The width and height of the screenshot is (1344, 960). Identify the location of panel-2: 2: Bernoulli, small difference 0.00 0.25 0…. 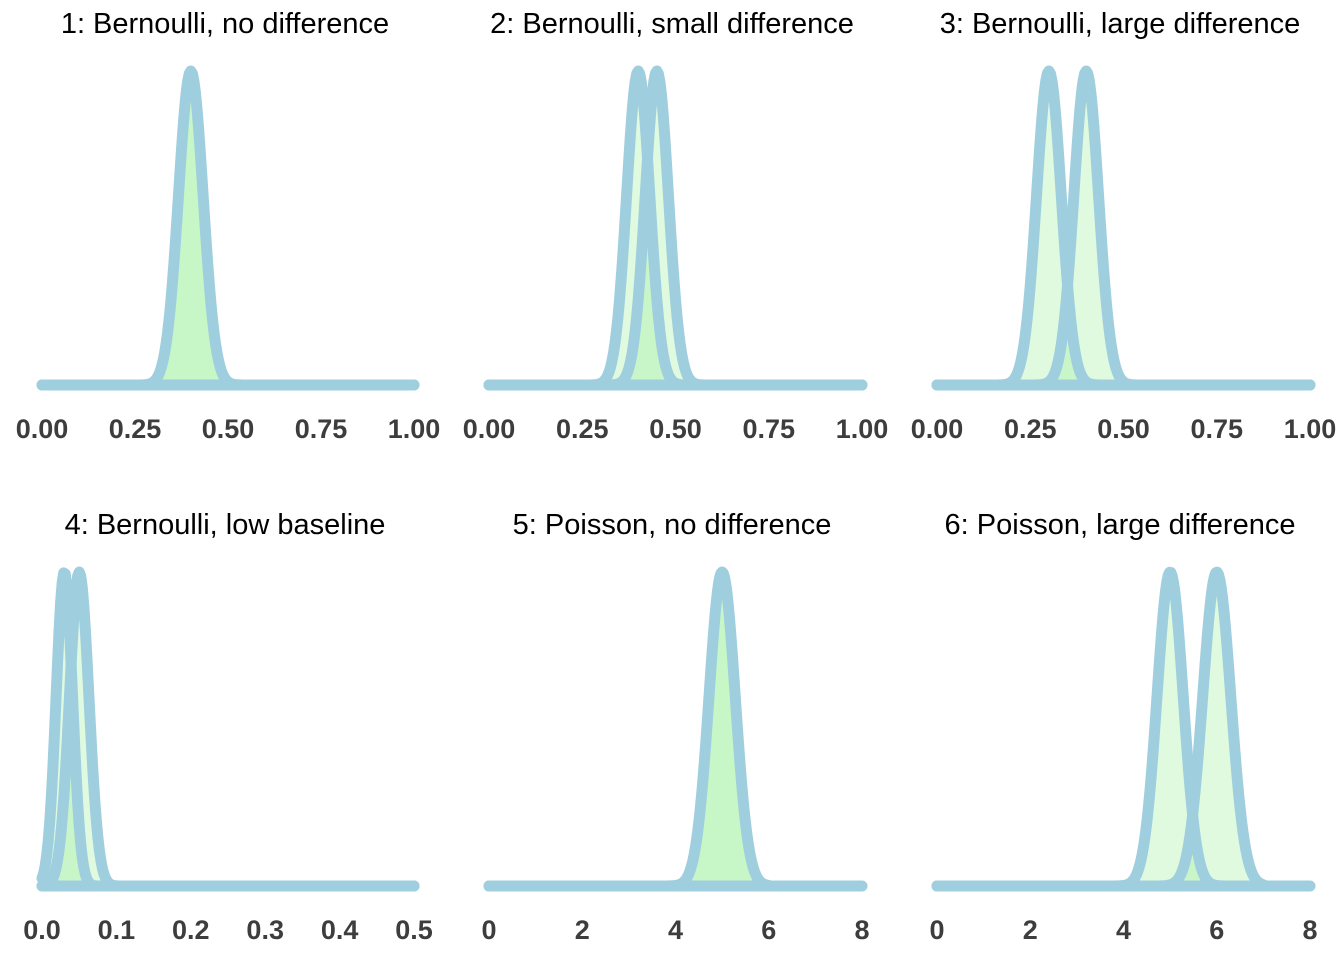
(676, 226).